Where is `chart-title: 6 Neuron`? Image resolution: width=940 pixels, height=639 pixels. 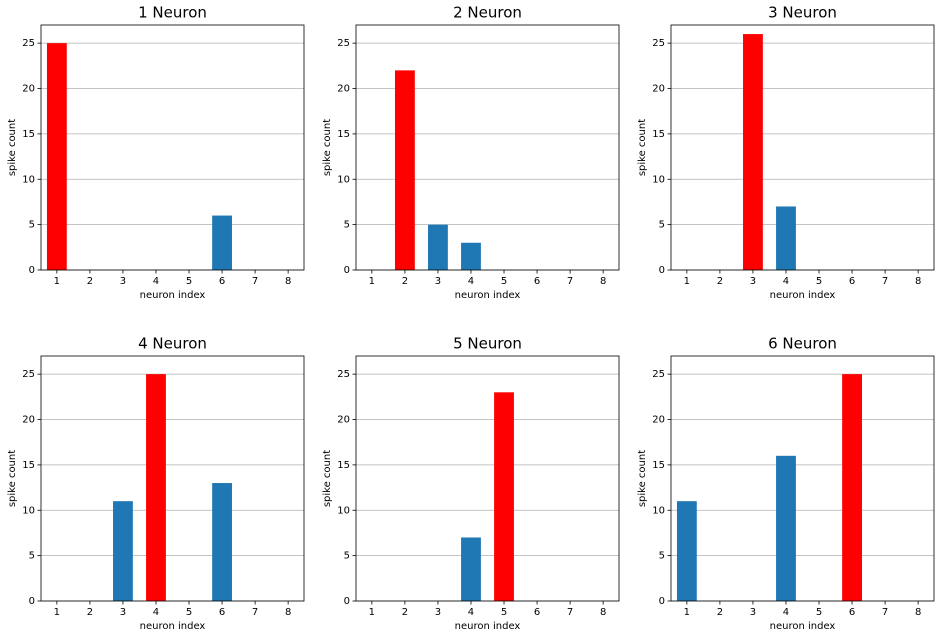 chart-title: 6 Neuron is located at coordinates (802, 344).